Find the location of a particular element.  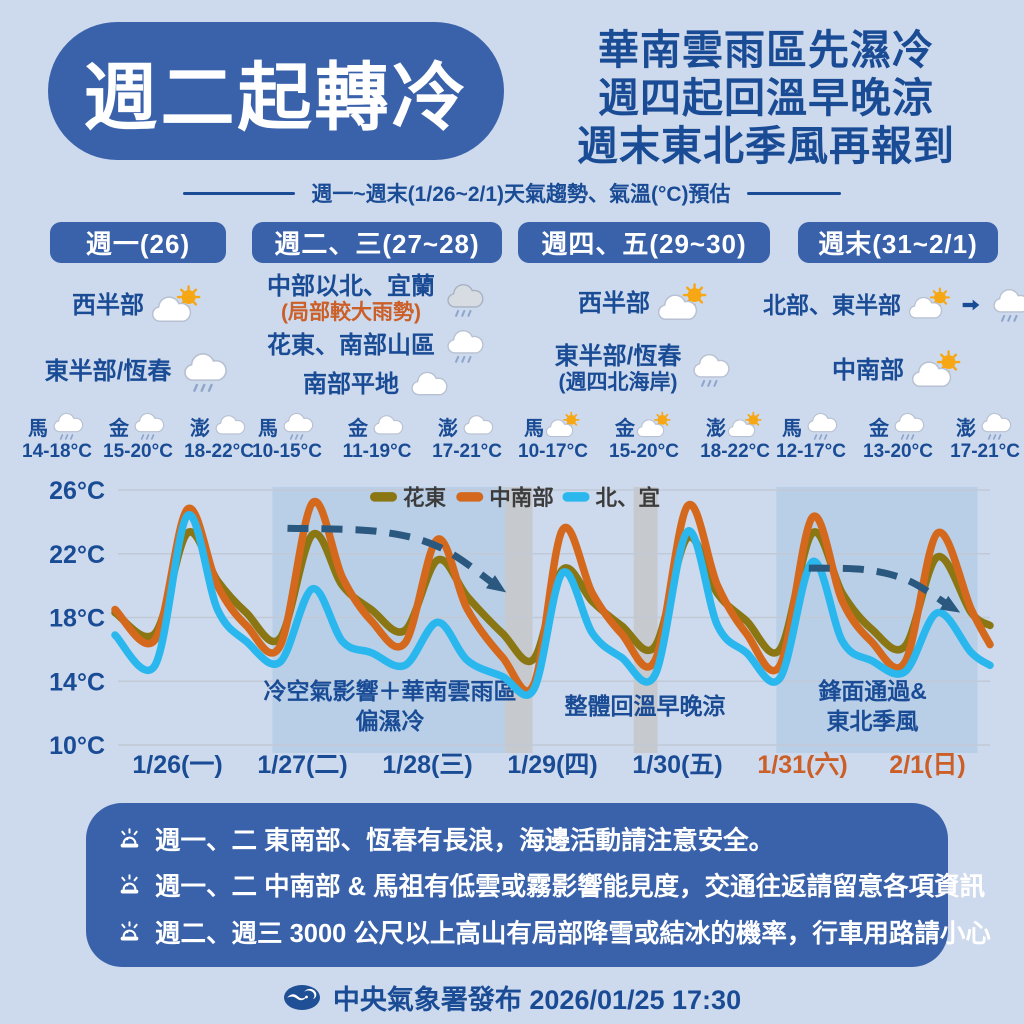

islands-row: 馬 10-17°C 金 15-20°C 澎 18-22°C is located at coordinates (644, 437).